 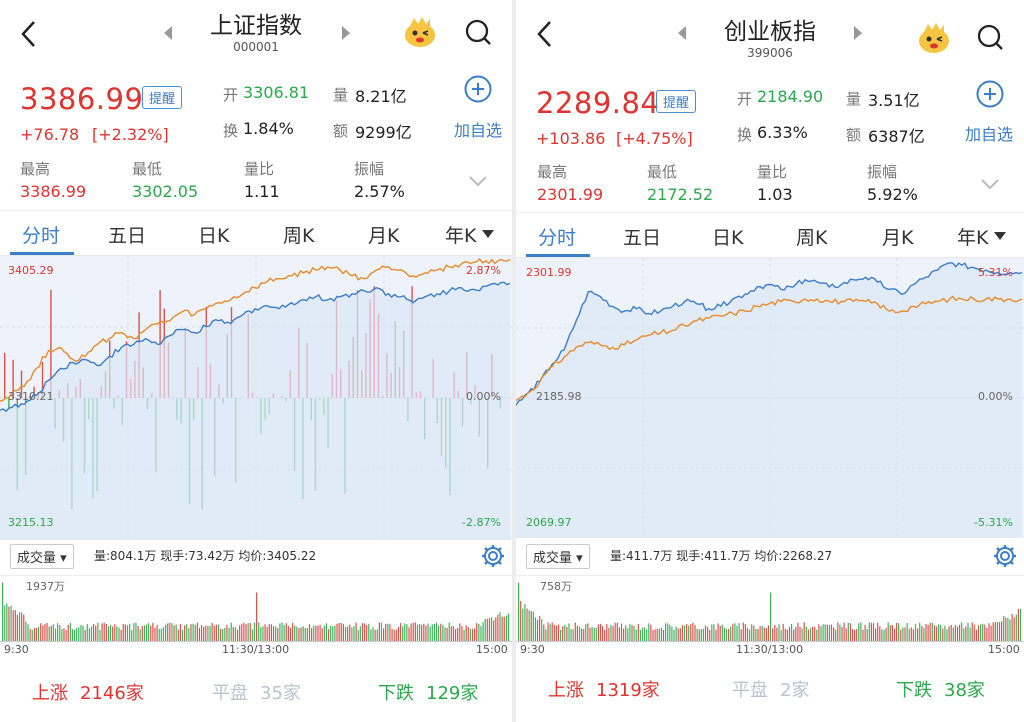 What do you see at coordinates (481, 522) in the screenshot?
I see `axis-bottom-right: -2.87%` at bounding box center [481, 522].